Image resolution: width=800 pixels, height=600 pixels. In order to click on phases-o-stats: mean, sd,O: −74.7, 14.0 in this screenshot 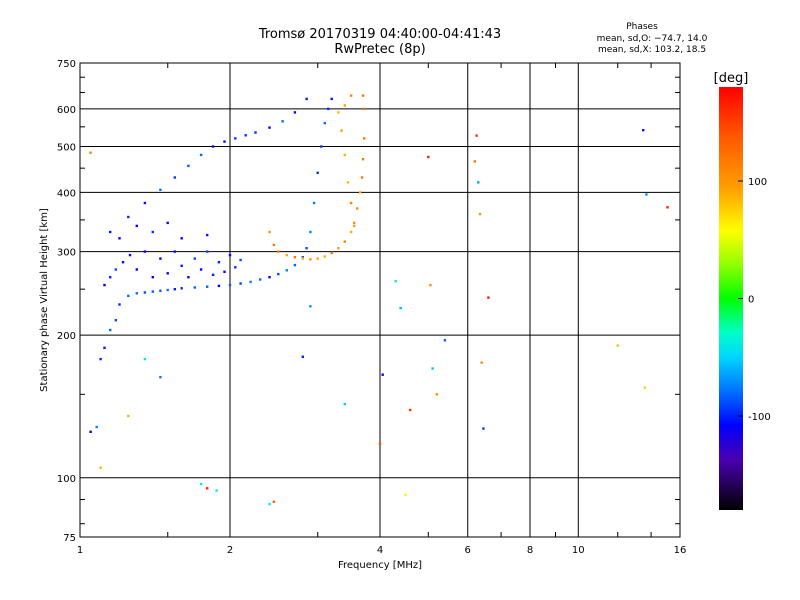, I will do `click(652, 39)`.